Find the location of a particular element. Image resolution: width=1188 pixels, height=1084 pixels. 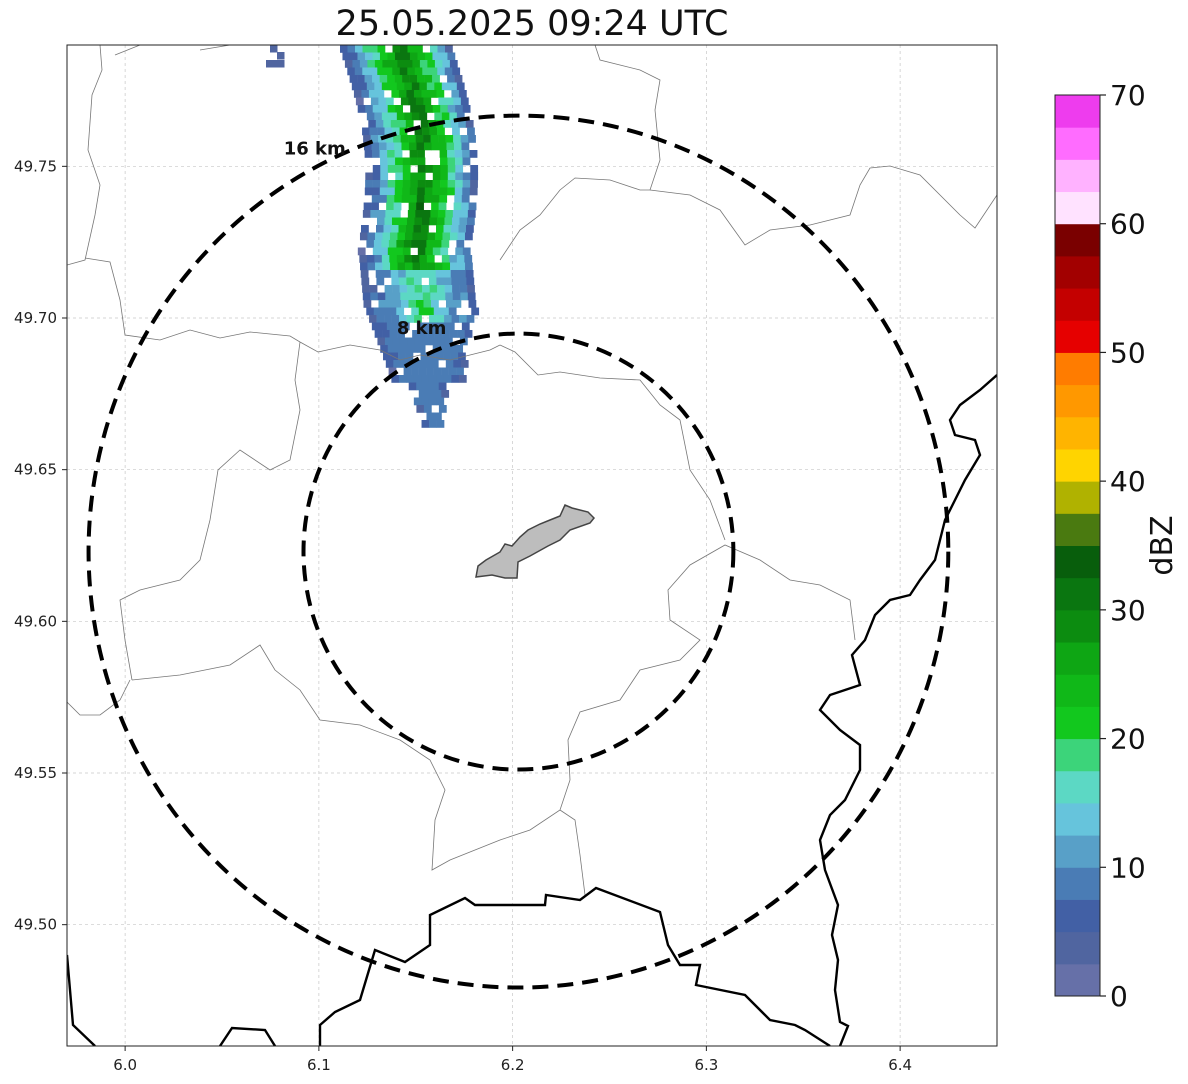

x-tick-label: 6.0 is located at coordinates (125, 1065).